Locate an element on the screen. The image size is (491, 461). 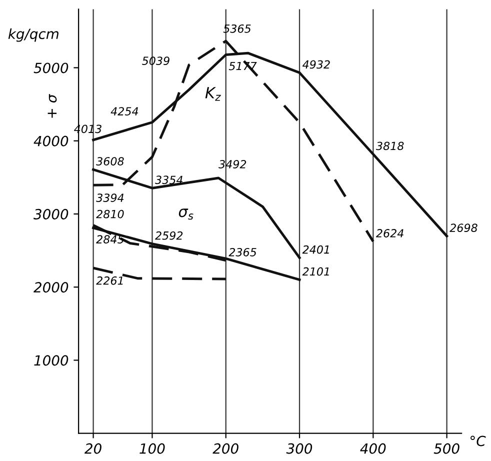
x-tick-label: 500 is located at coordinates (447, 448).